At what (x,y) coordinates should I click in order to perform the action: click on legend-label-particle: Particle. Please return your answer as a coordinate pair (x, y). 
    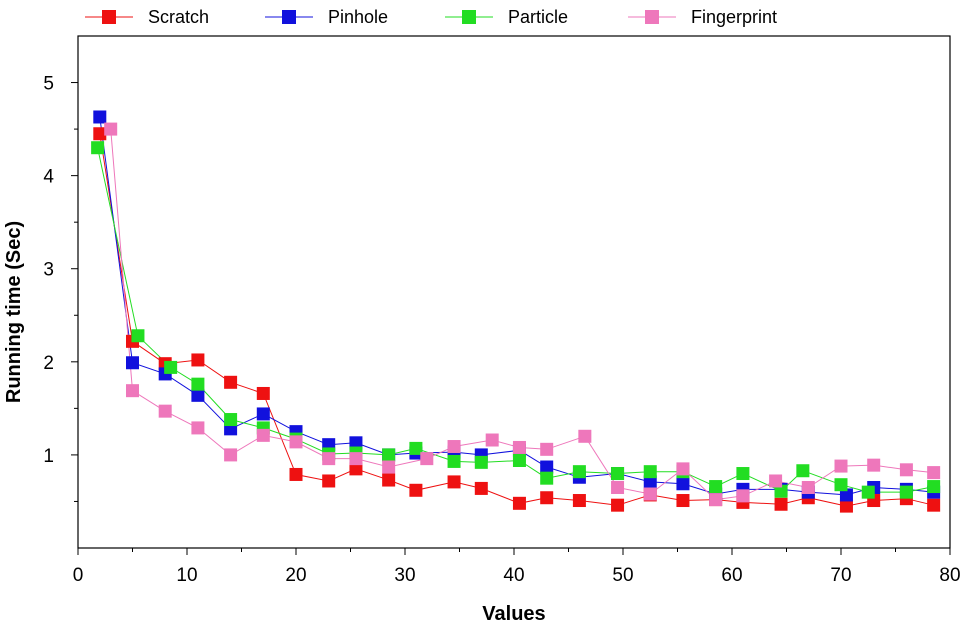
    Looking at the image, I should click on (538, 17).